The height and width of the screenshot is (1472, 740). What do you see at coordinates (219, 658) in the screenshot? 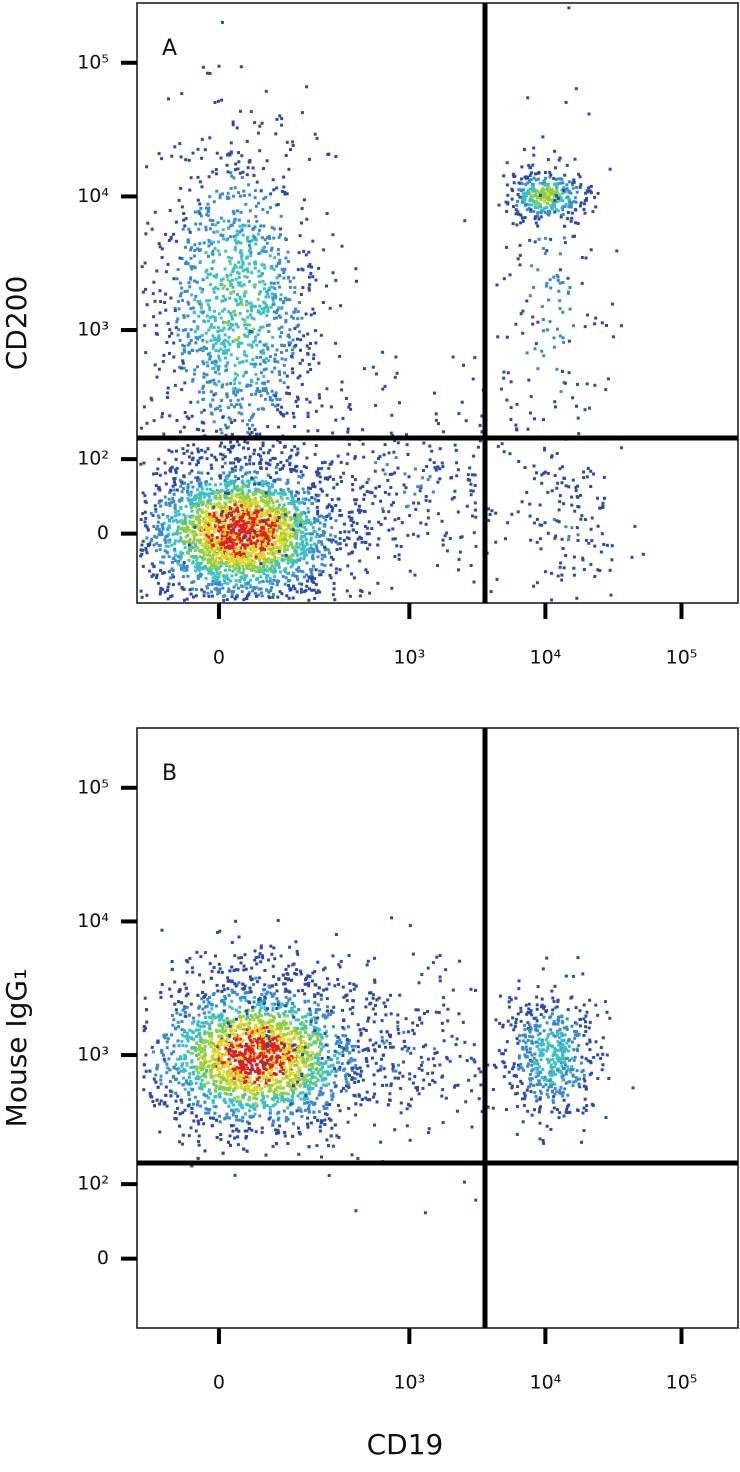
I see `x-tick-label: 0` at bounding box center [219, 658].